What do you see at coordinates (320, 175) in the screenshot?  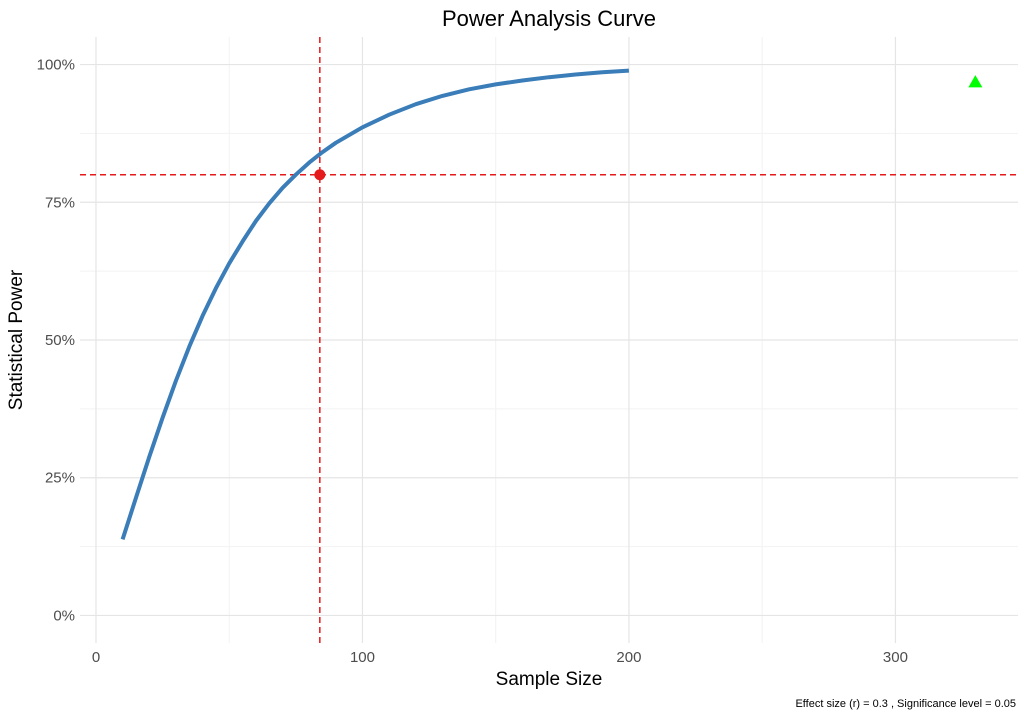 I see `power-80-marker` at bounding box center [320, 175].